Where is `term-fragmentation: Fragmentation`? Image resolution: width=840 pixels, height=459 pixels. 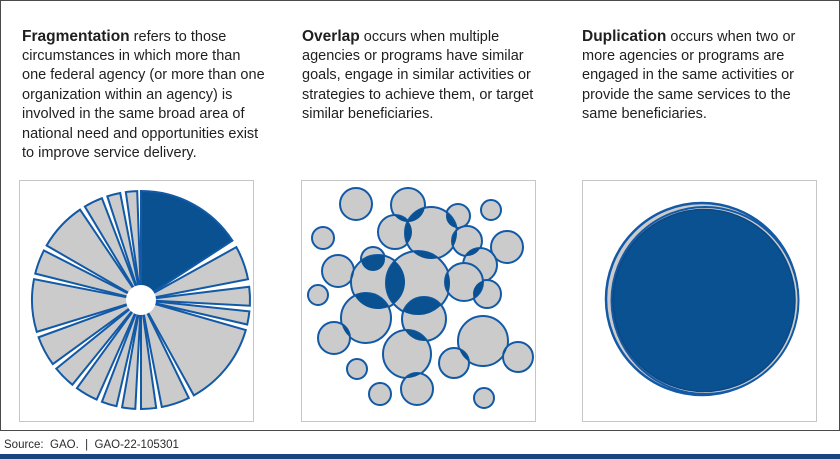 term-fragmentation: Fragmentation is located at coordinates (76, 36).